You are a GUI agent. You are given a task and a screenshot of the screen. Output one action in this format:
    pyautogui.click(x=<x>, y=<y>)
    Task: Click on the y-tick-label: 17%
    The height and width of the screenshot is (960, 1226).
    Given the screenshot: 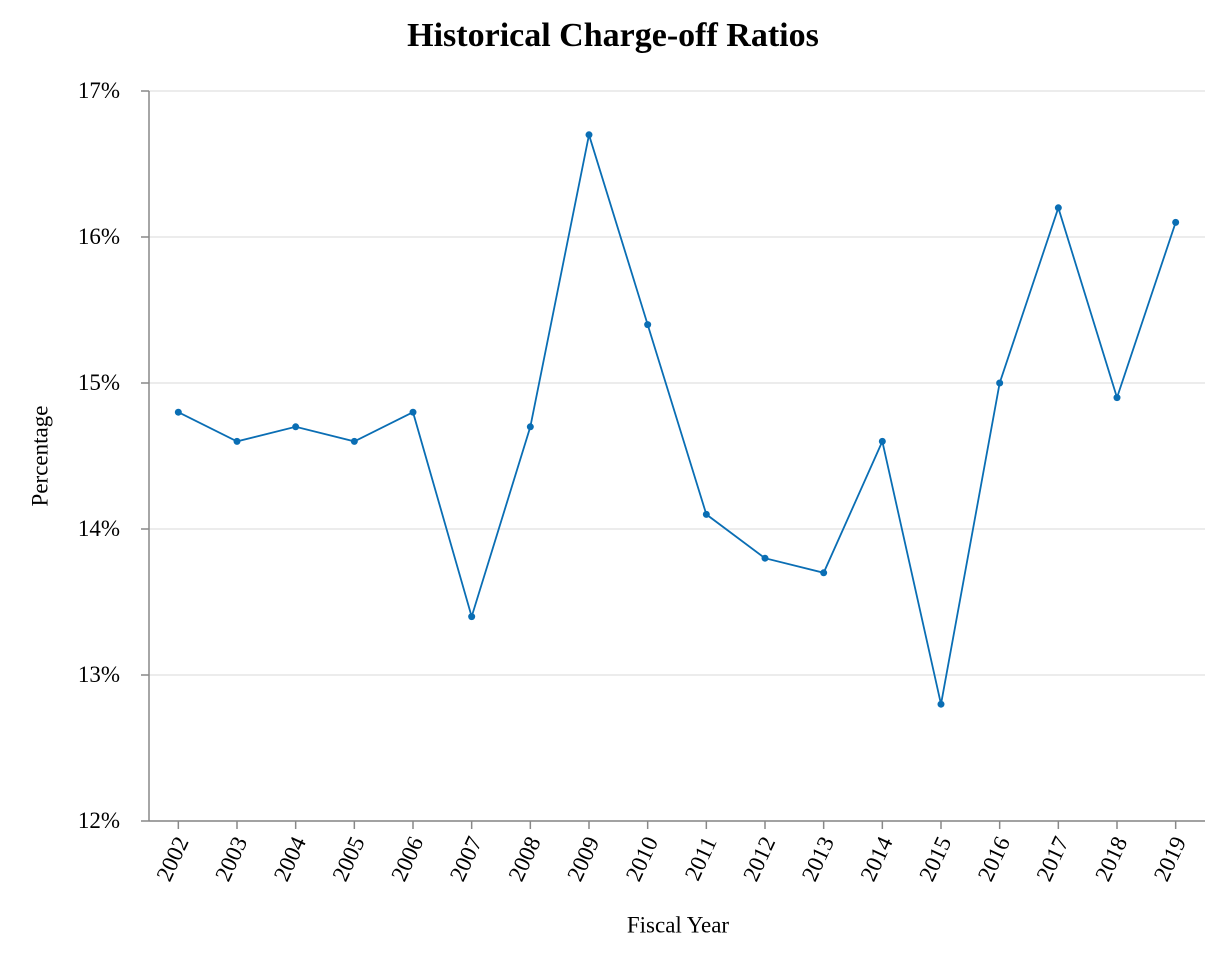 What is the action you would take?
    pyautogui.click(x=99, y=90)
    